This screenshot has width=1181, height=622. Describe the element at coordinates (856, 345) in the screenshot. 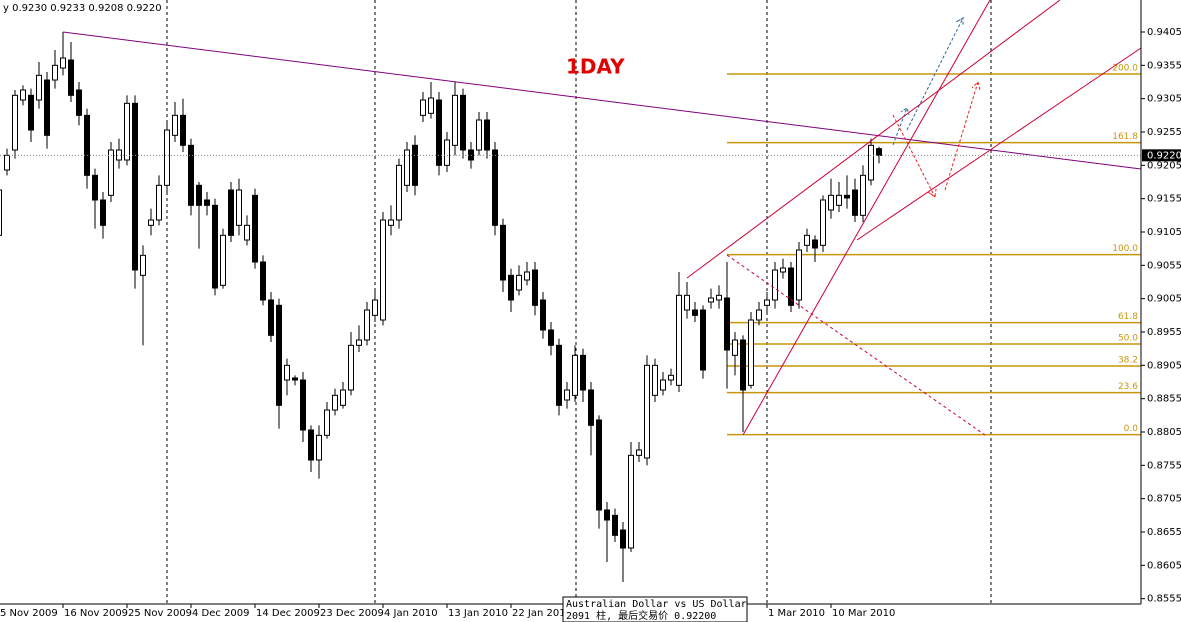

I see `fib-baseline` at that location.